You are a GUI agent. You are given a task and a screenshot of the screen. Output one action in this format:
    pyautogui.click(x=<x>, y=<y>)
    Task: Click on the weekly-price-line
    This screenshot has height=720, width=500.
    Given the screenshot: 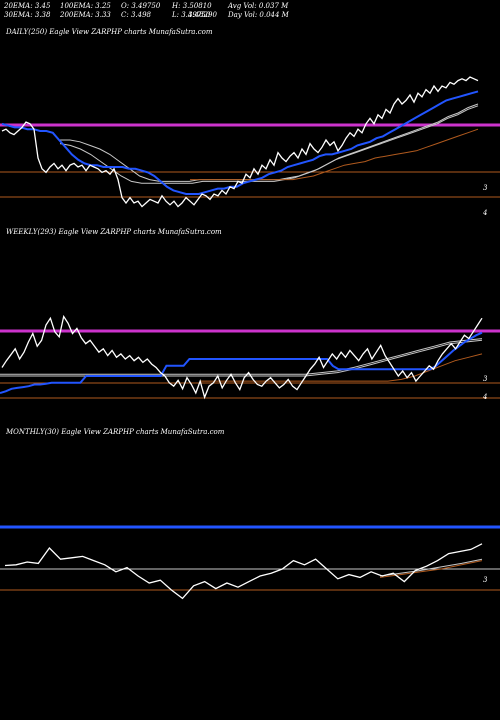 What is the action you would take?
    pyautogui.click(x=242, y=357)
    